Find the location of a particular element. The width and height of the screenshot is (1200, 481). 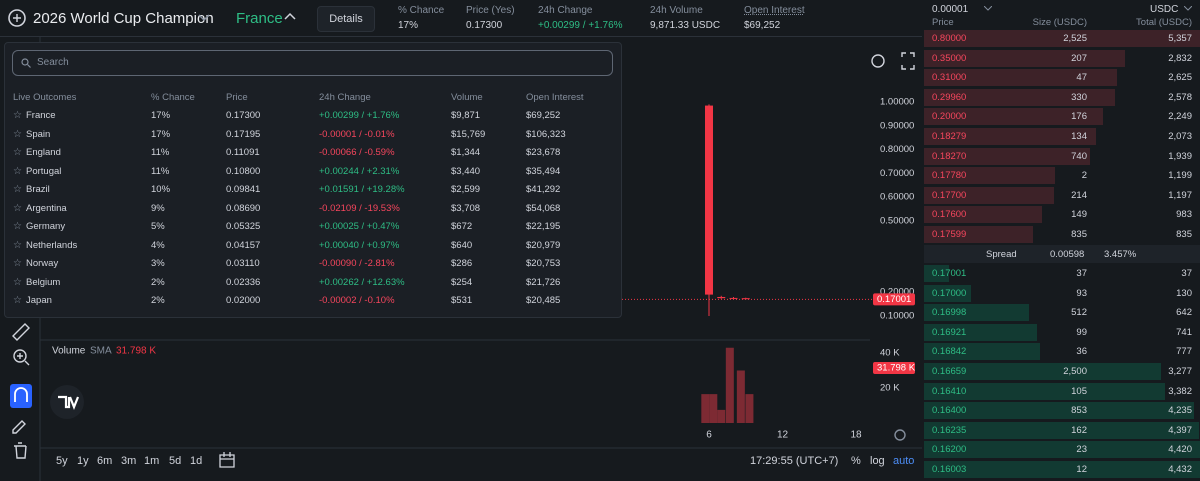

outcome-name: Belgium is located at coordinates (43, 282).